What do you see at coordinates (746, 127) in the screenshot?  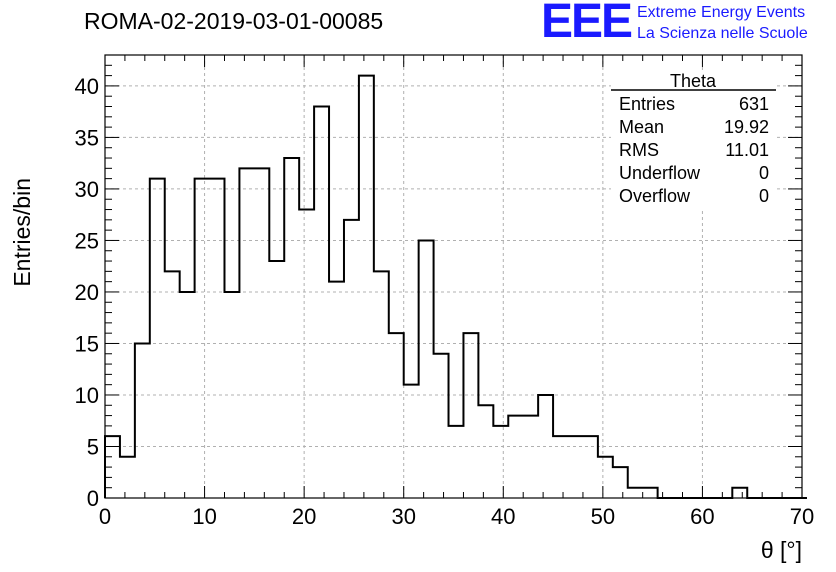 I see `stats-row-value: 19.92` at bounding box center [746, 127].